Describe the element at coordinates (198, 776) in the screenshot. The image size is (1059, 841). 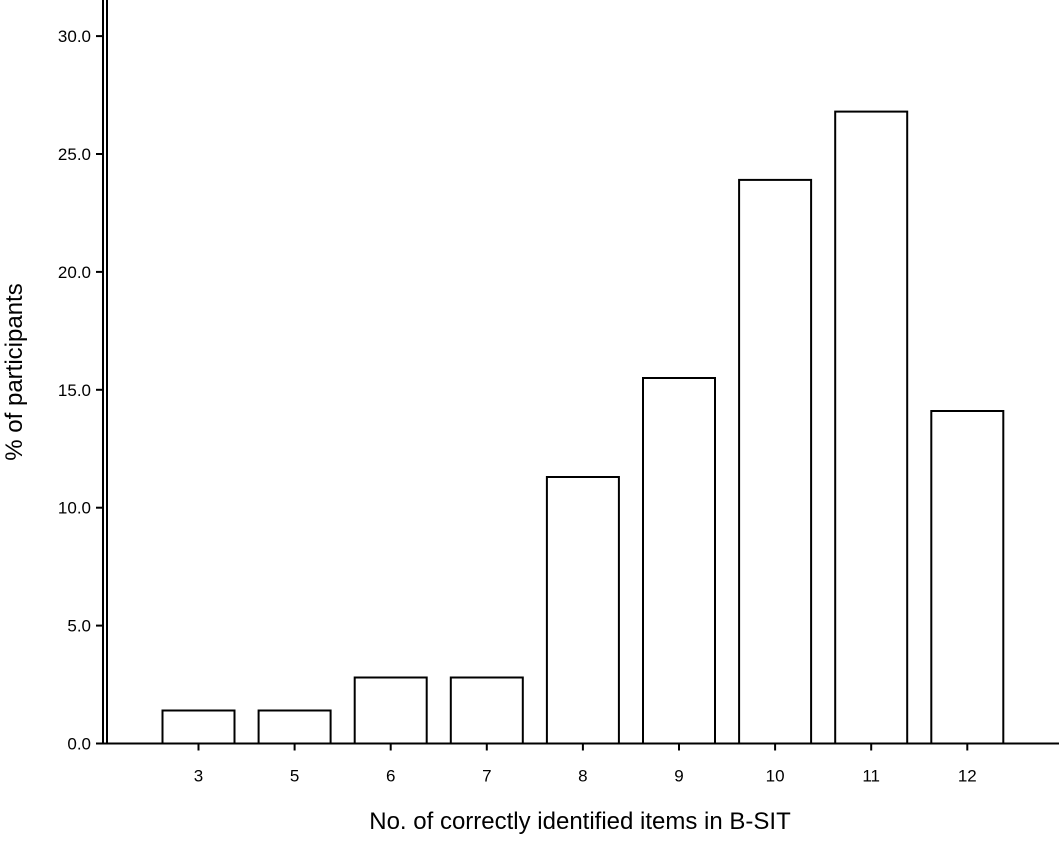
I see `x-tick-label-3: 3` at that location.